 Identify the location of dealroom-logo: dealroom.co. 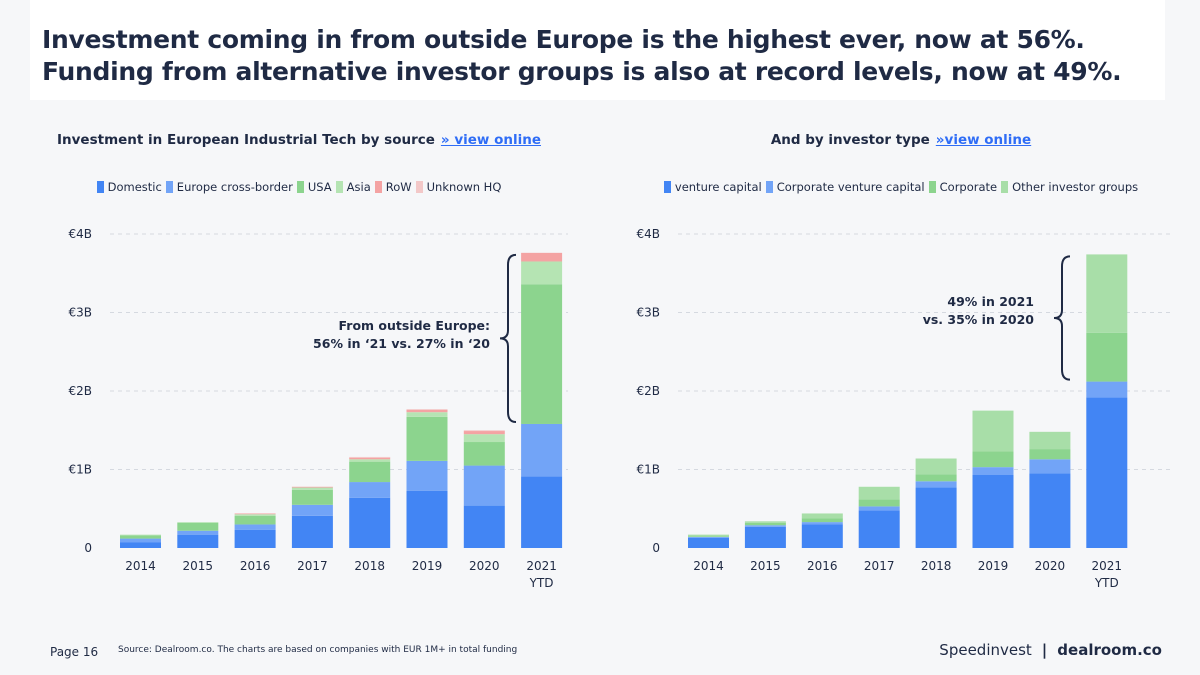
(1109, 650).